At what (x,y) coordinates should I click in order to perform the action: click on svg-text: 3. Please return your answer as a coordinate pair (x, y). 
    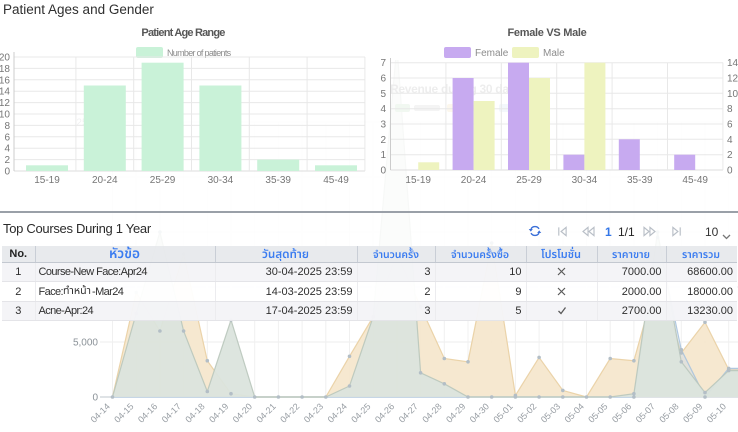
    Looking at the image, I should click on (383, 125).